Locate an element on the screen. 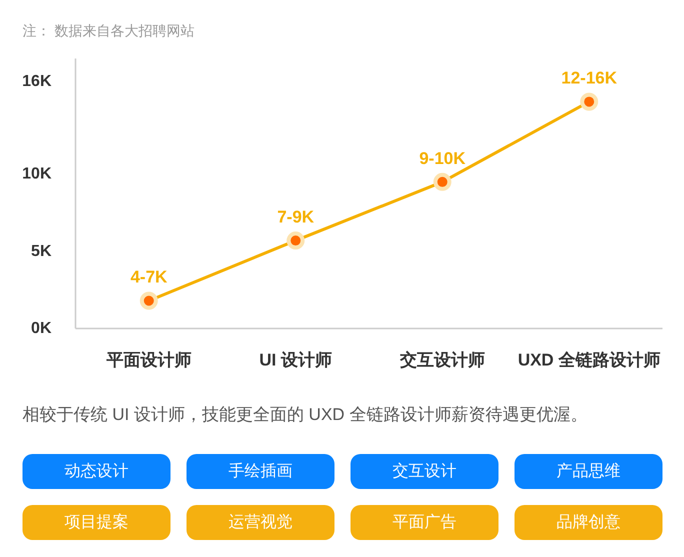  text: 产品思维 is located at coordinates (588, 471).